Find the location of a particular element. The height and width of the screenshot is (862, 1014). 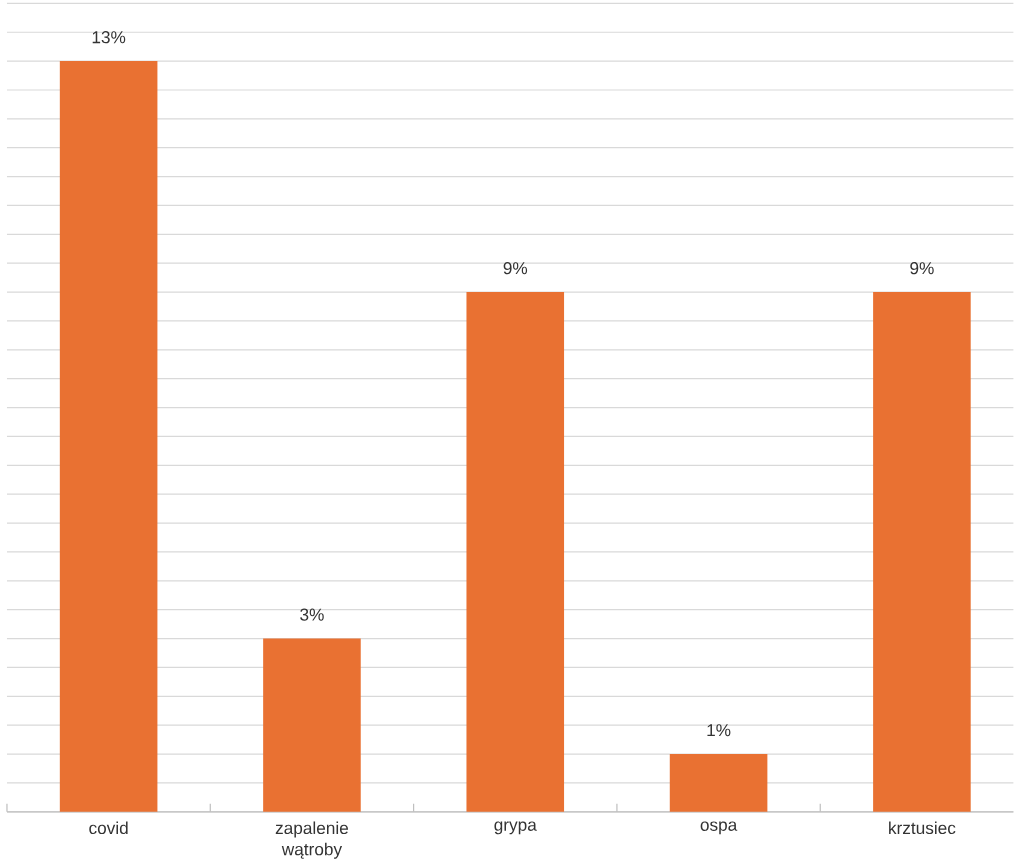

x-tick-label: krztusiec is located at coordinates (922, 828).